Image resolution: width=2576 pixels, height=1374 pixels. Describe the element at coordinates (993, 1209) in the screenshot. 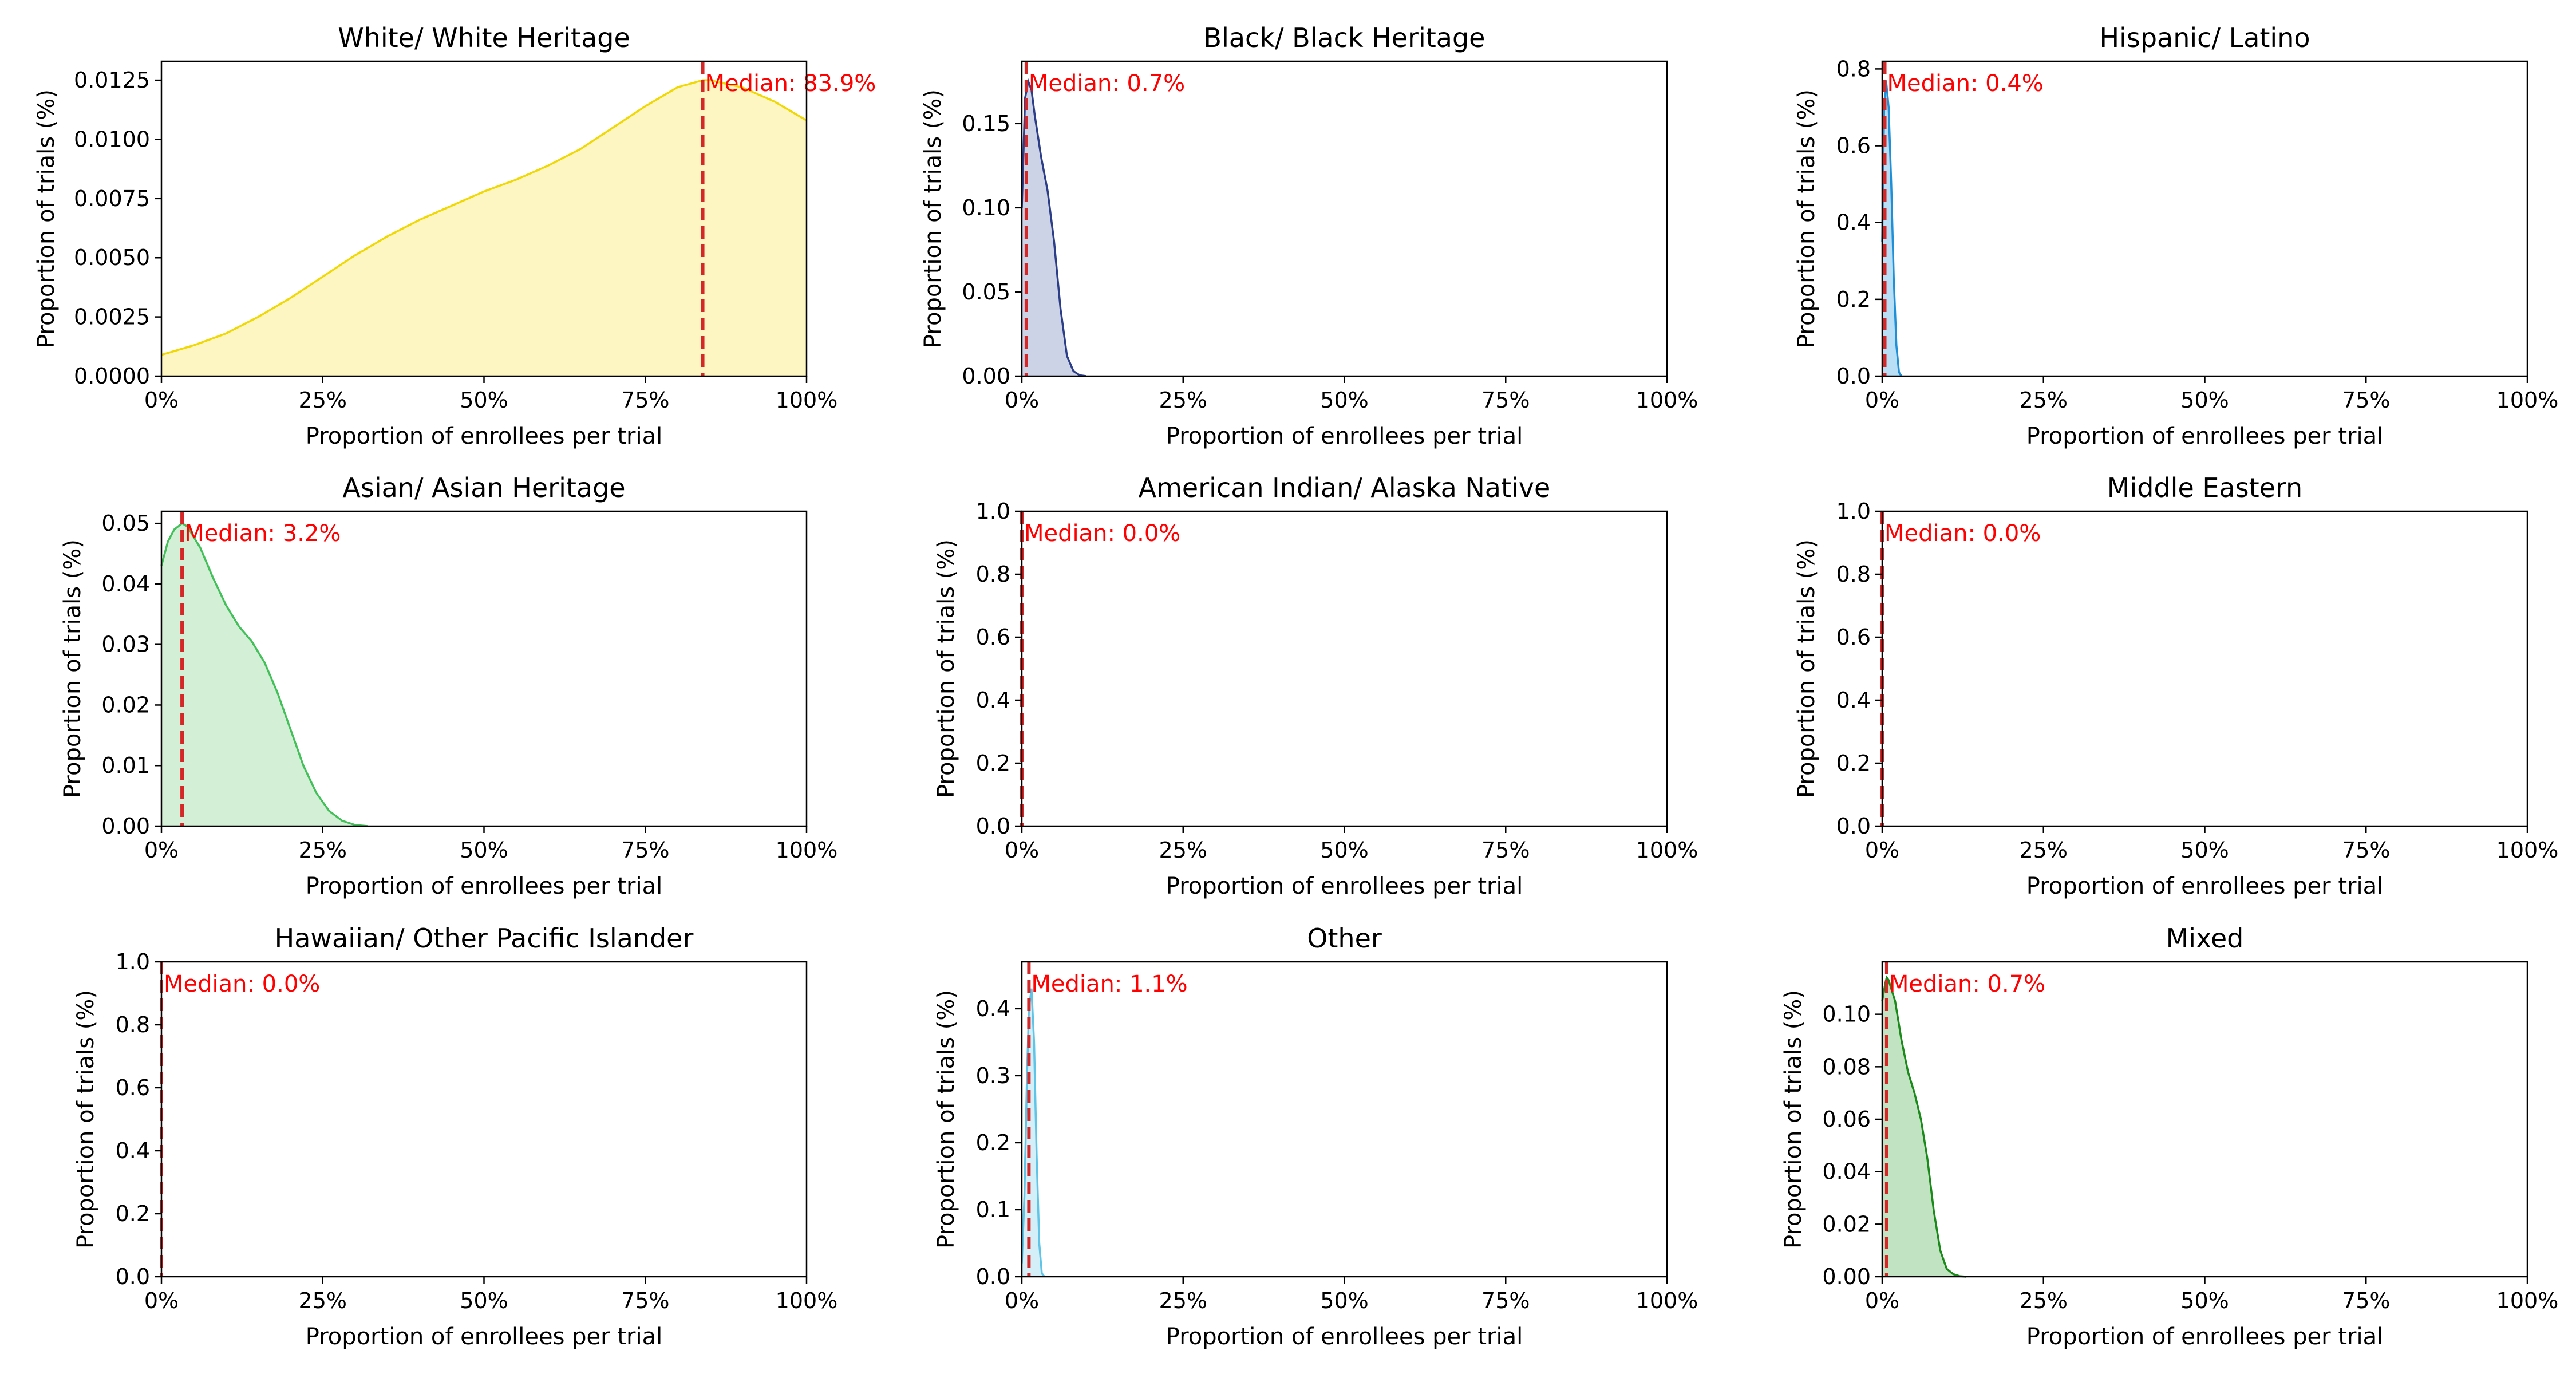

I see `y-tick-label: 0.1` at that location.